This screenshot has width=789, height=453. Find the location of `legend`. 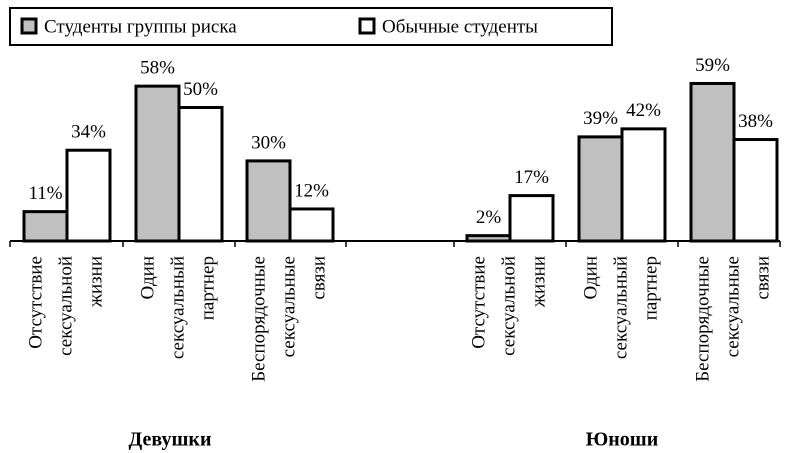

legend is located at coordinates (311, 26).